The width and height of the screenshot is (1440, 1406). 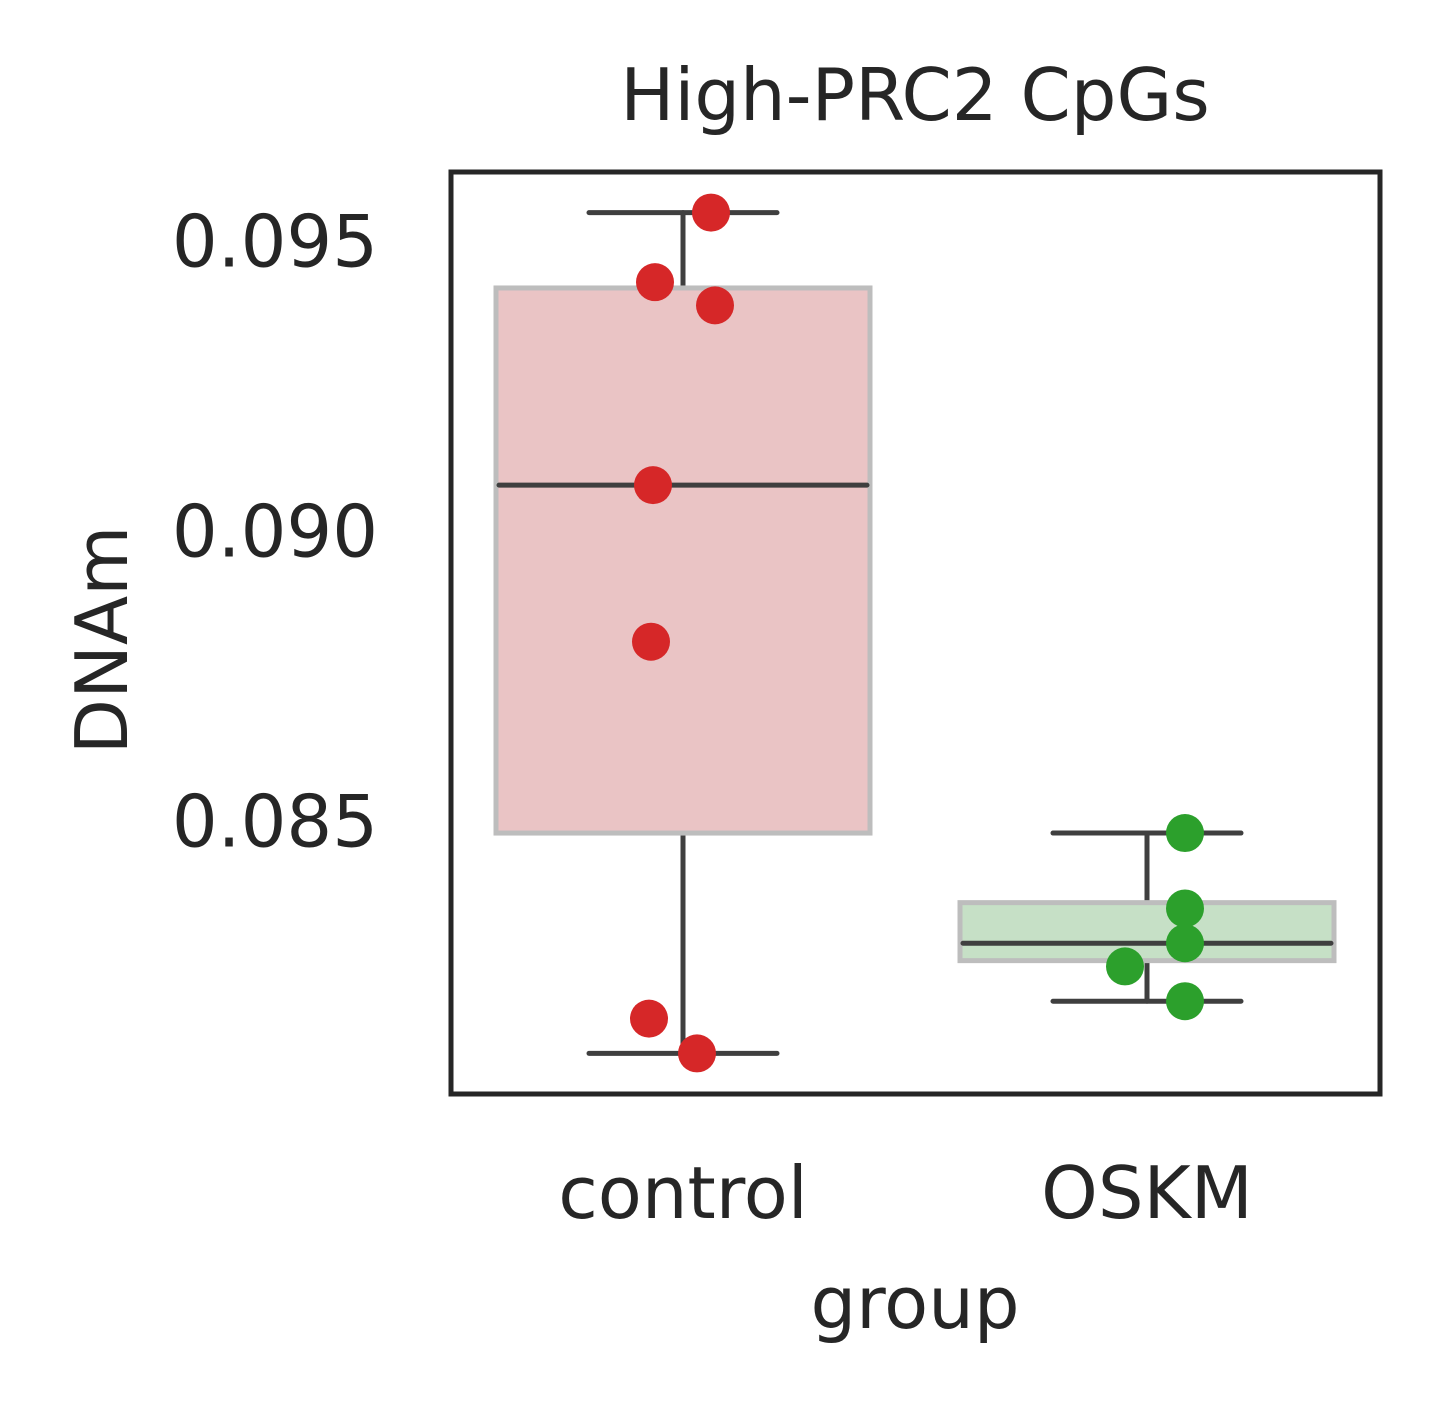 I want to click on x-axis-label: group, so click(x=914, y=1303).